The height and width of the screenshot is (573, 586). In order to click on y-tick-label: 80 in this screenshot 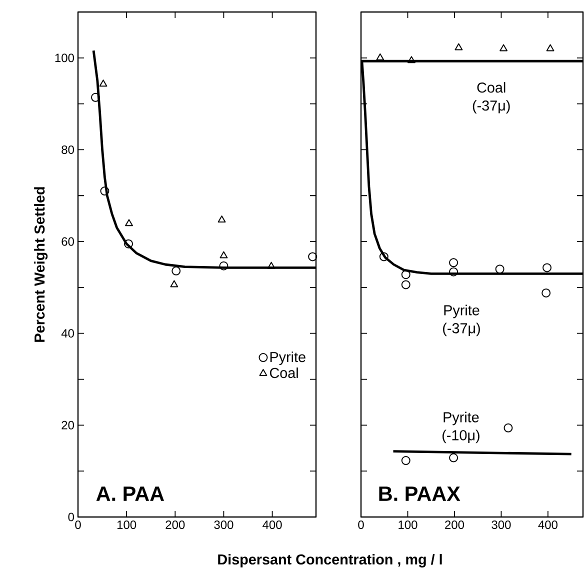, I will do `click(68, 149)`.